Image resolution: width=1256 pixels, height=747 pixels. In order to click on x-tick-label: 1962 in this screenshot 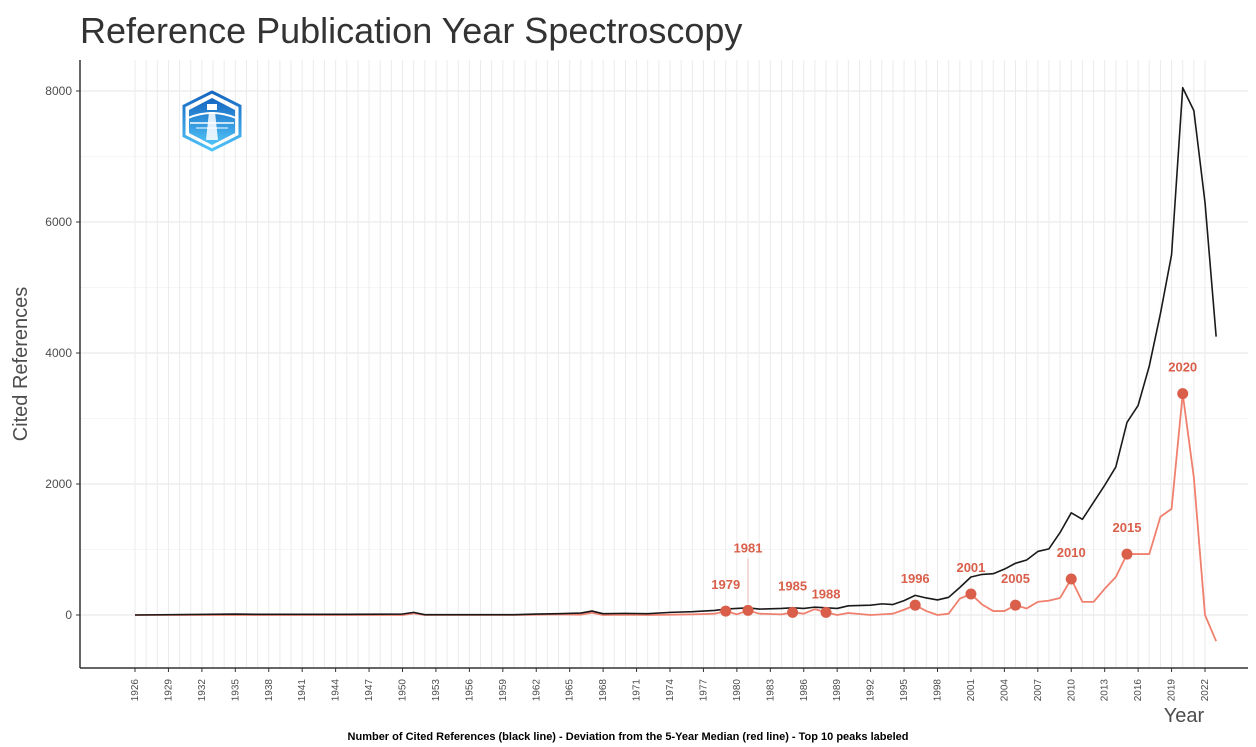, I will do `click(536, 690)`.